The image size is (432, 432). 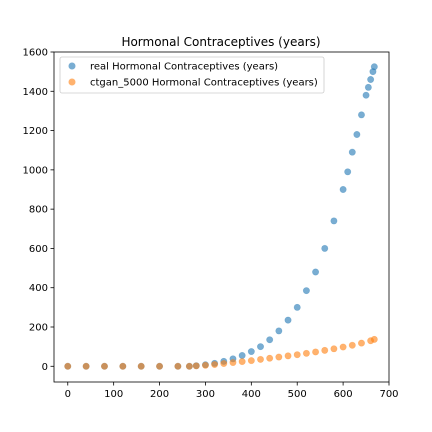 What do you see at coordinates (251, 394) in the screenshot?
I see `x-tick-label: 400` at bounding box center [251, 394].